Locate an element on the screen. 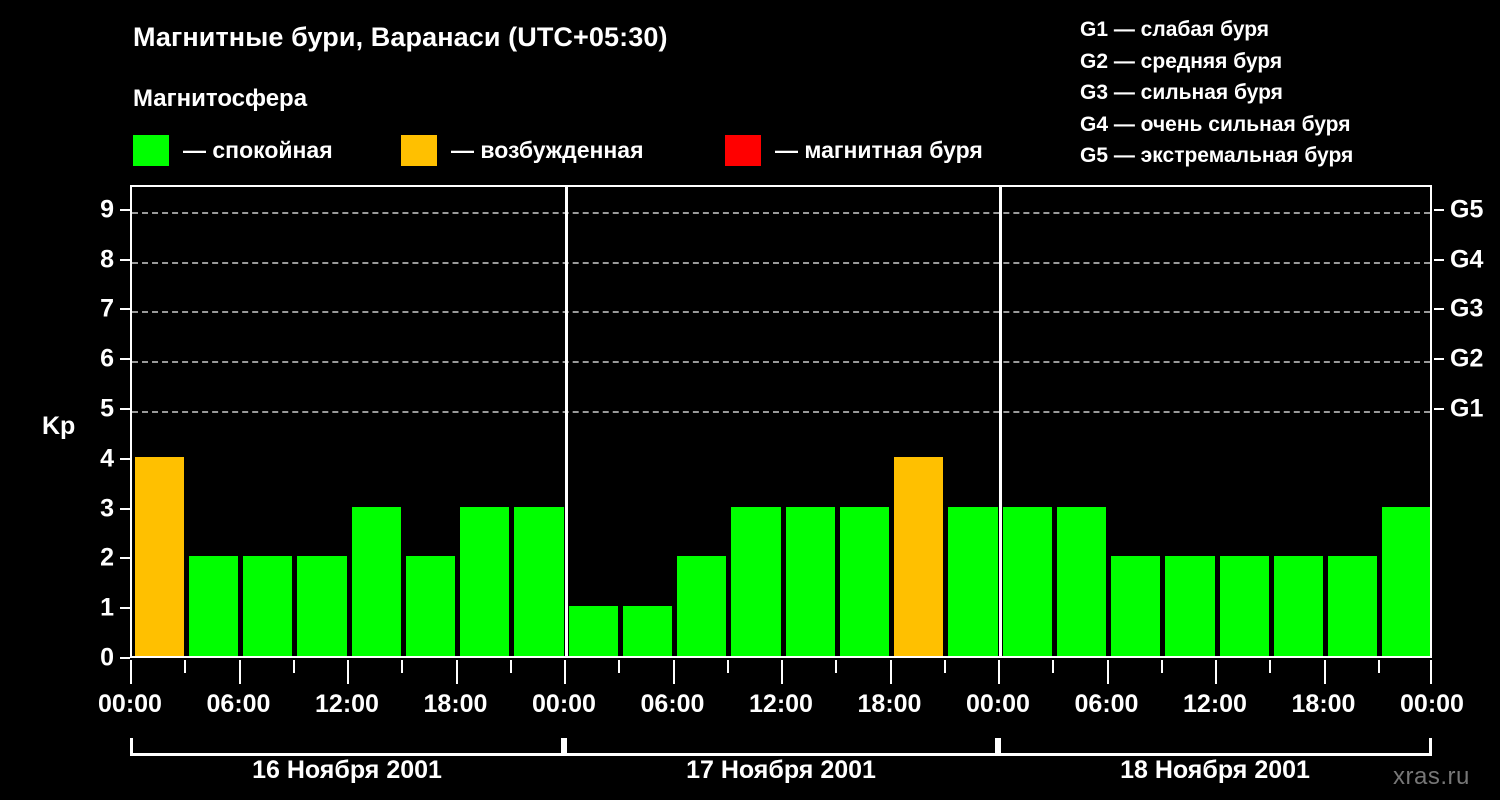 The image size is (1500, 800). x-axis-label-5: 06:00 is located at coordinates (672, 704).